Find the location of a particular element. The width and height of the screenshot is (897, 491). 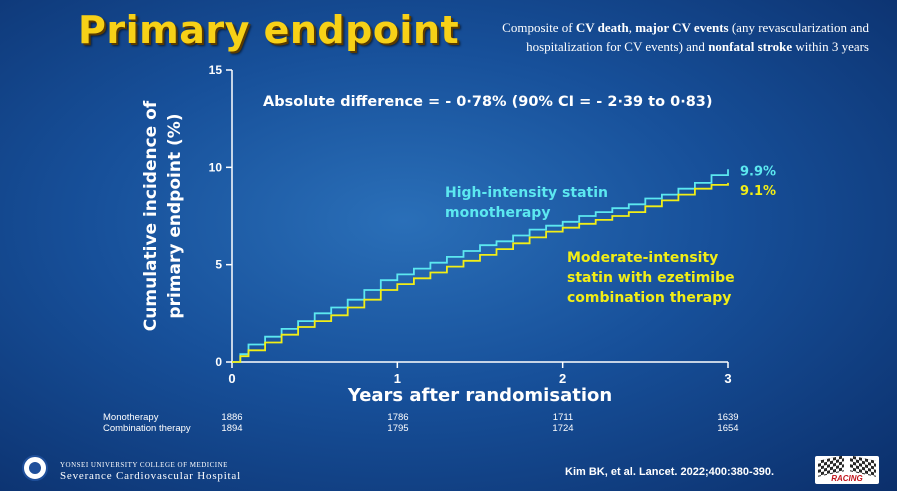

subtitle-emphasis: CV death is located at coordinates (602, 27).